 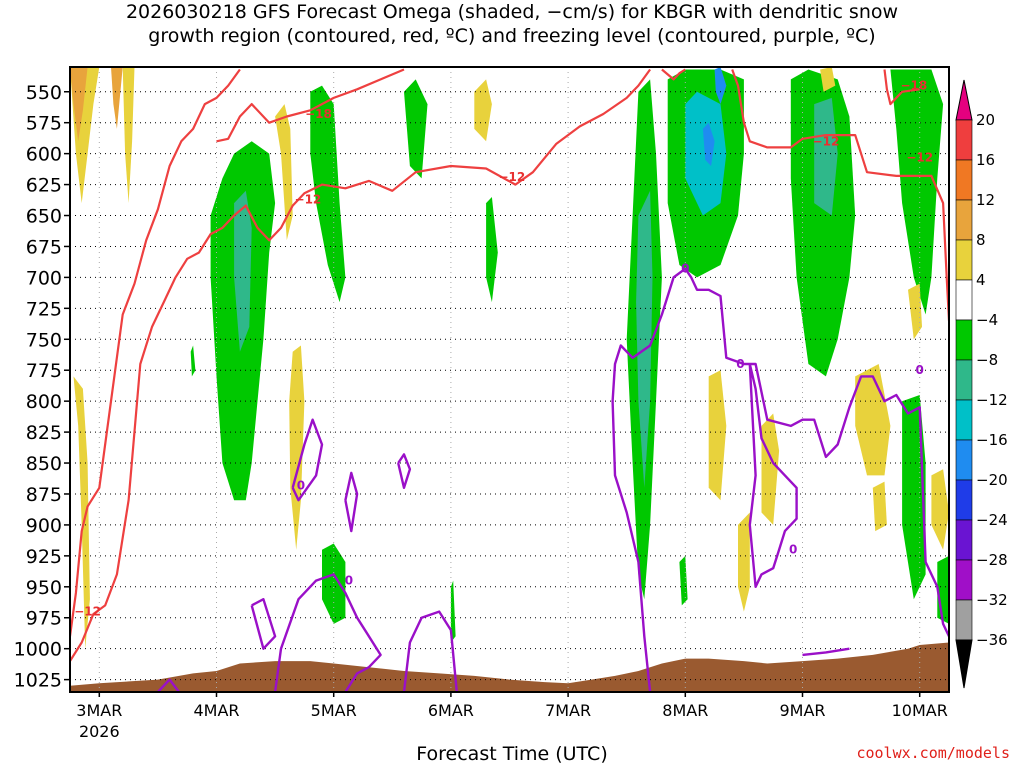 What do you see at coordinates (992, 400) in the screenshot?
I see `colorbar-label-7: −12` at bounding box center [992, 400].